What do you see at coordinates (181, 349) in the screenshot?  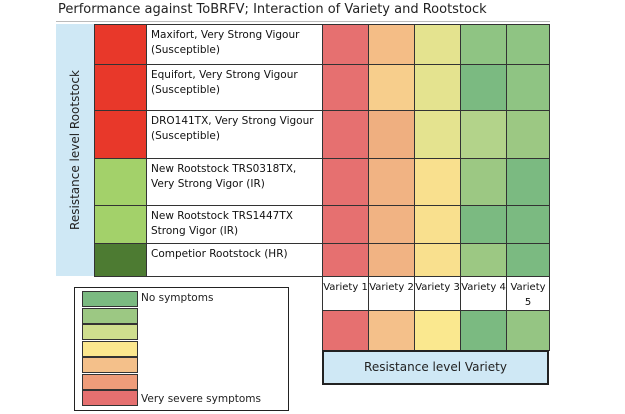 I see `legend: No symptoms Very severe symptoms` at bounding box center [181, 349].